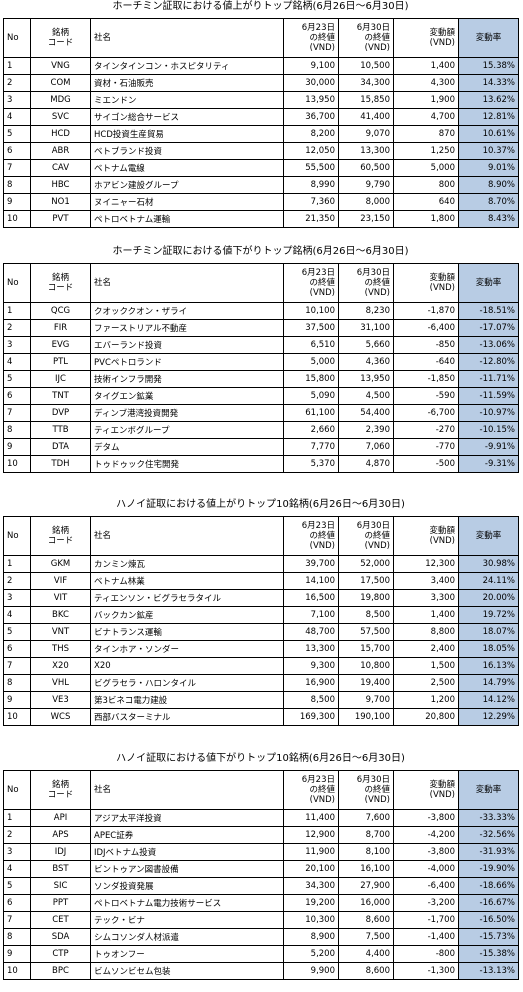  I want to click on cell: タイグエン鉱業, so click(187, 396).